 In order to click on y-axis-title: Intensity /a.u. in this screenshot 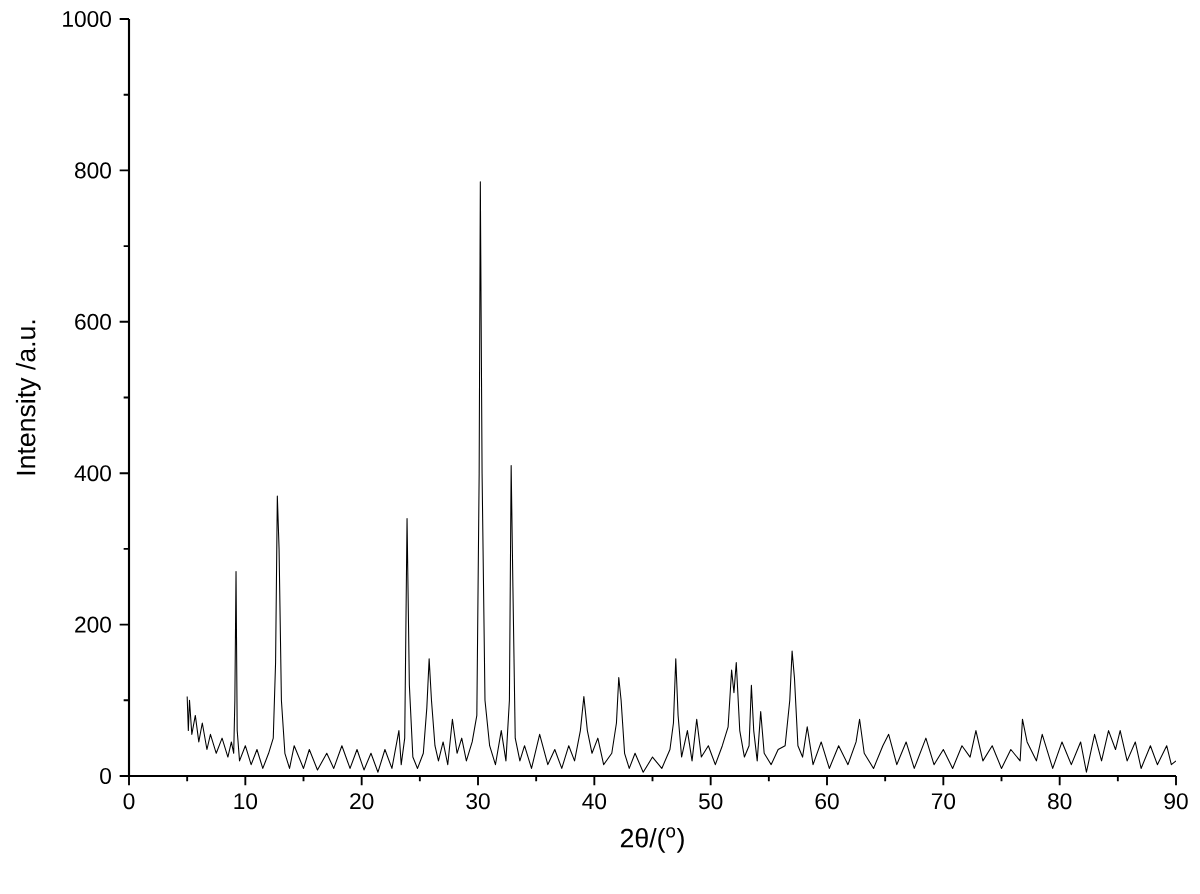, I will do `click(28, 397)`.